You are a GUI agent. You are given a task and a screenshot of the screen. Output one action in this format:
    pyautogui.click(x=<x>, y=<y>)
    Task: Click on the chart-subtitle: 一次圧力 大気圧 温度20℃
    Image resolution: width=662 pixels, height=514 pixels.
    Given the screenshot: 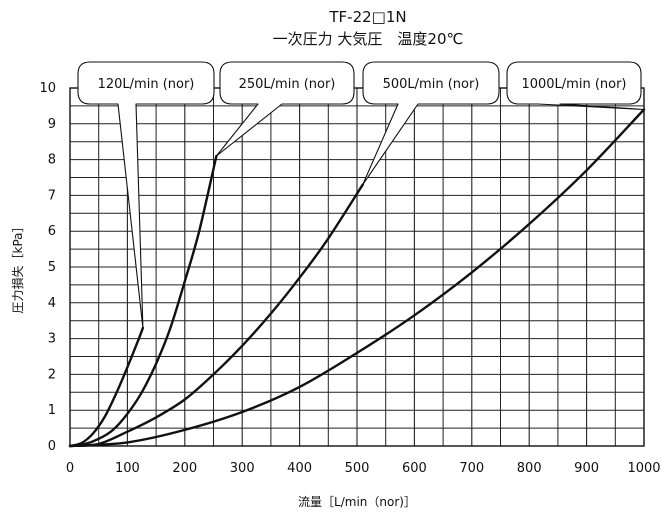 What is the action you would take?
    pyautogui.click(x=368, y=39)
    